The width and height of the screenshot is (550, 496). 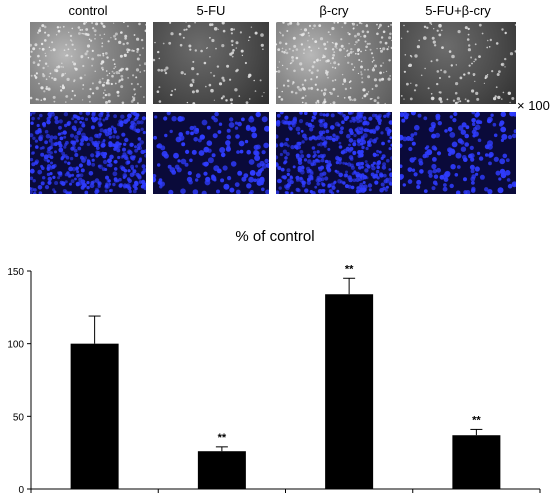 I want to click on y-tick-label: 50, so click(x=19, y=417).